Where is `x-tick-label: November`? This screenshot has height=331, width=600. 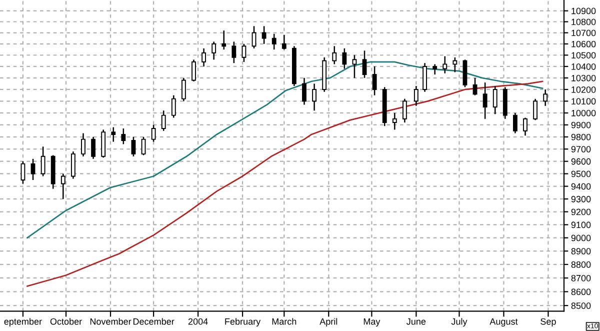 x-tick-label: November is located at coordinates (111, 321).